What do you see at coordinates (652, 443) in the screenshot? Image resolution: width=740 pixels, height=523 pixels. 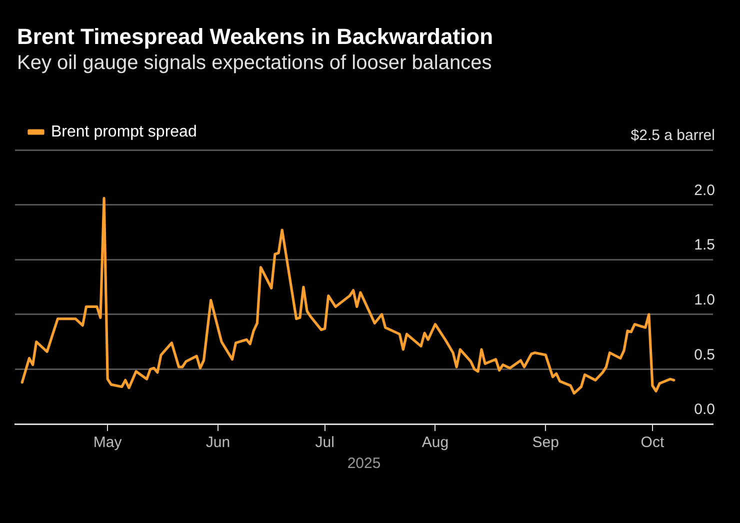 I see `x-tick-label: Oct` at bounding box center [652, 443].